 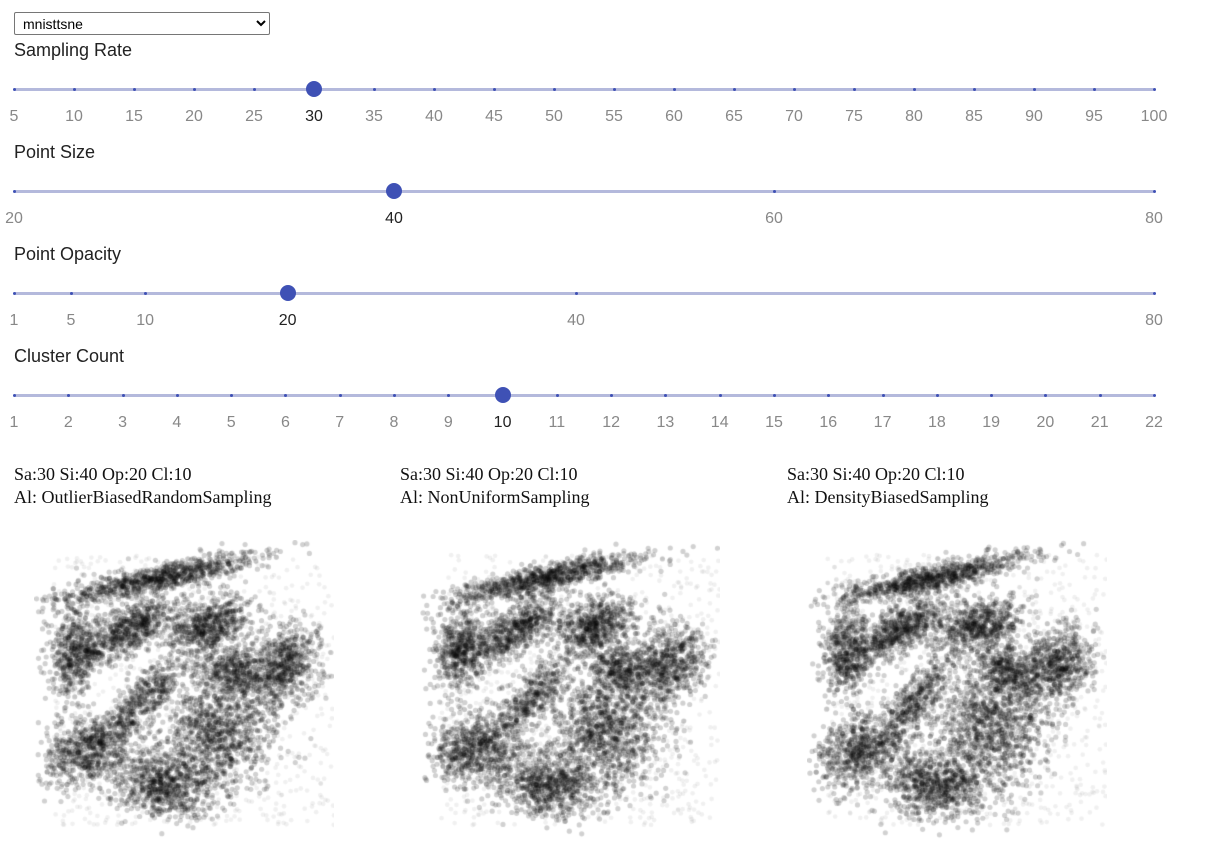 What do you see at coordinates (974, 116) in the screenshot?
I see `sampling-rate-tick-label: 85` at bounding box center [974, 116].